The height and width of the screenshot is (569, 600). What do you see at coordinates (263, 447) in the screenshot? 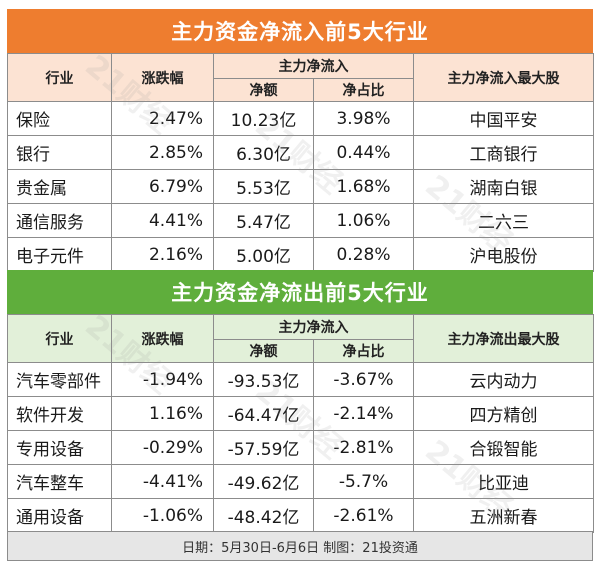
I see `cell-net-amount: -57.59亿` at bounding box center [263, 447].